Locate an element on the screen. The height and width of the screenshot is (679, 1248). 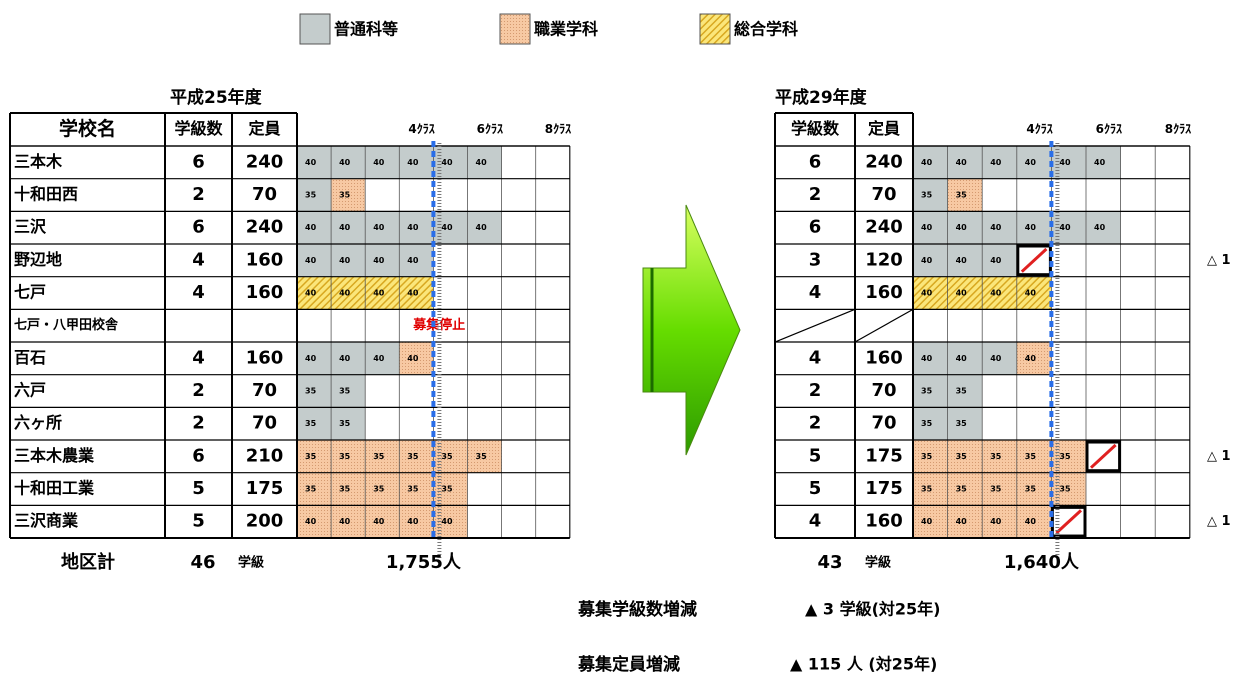
school-name: 十和田西 is located at coordinates (46, 194).